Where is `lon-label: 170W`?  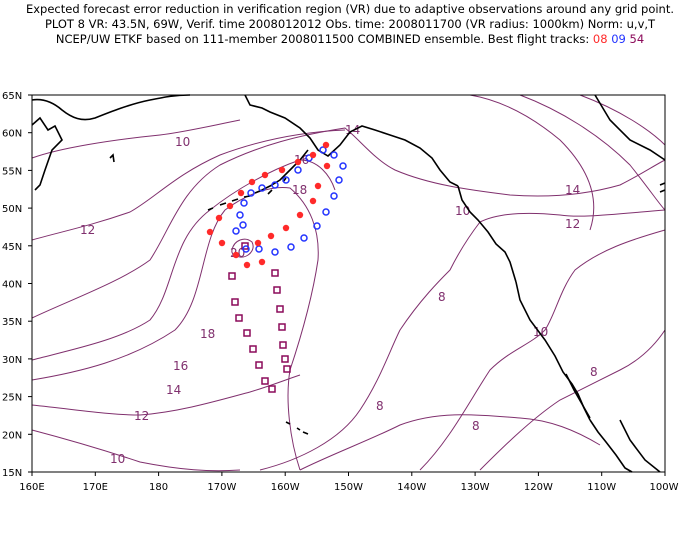
lon-label: 170W is located at coordinates (221, 487).